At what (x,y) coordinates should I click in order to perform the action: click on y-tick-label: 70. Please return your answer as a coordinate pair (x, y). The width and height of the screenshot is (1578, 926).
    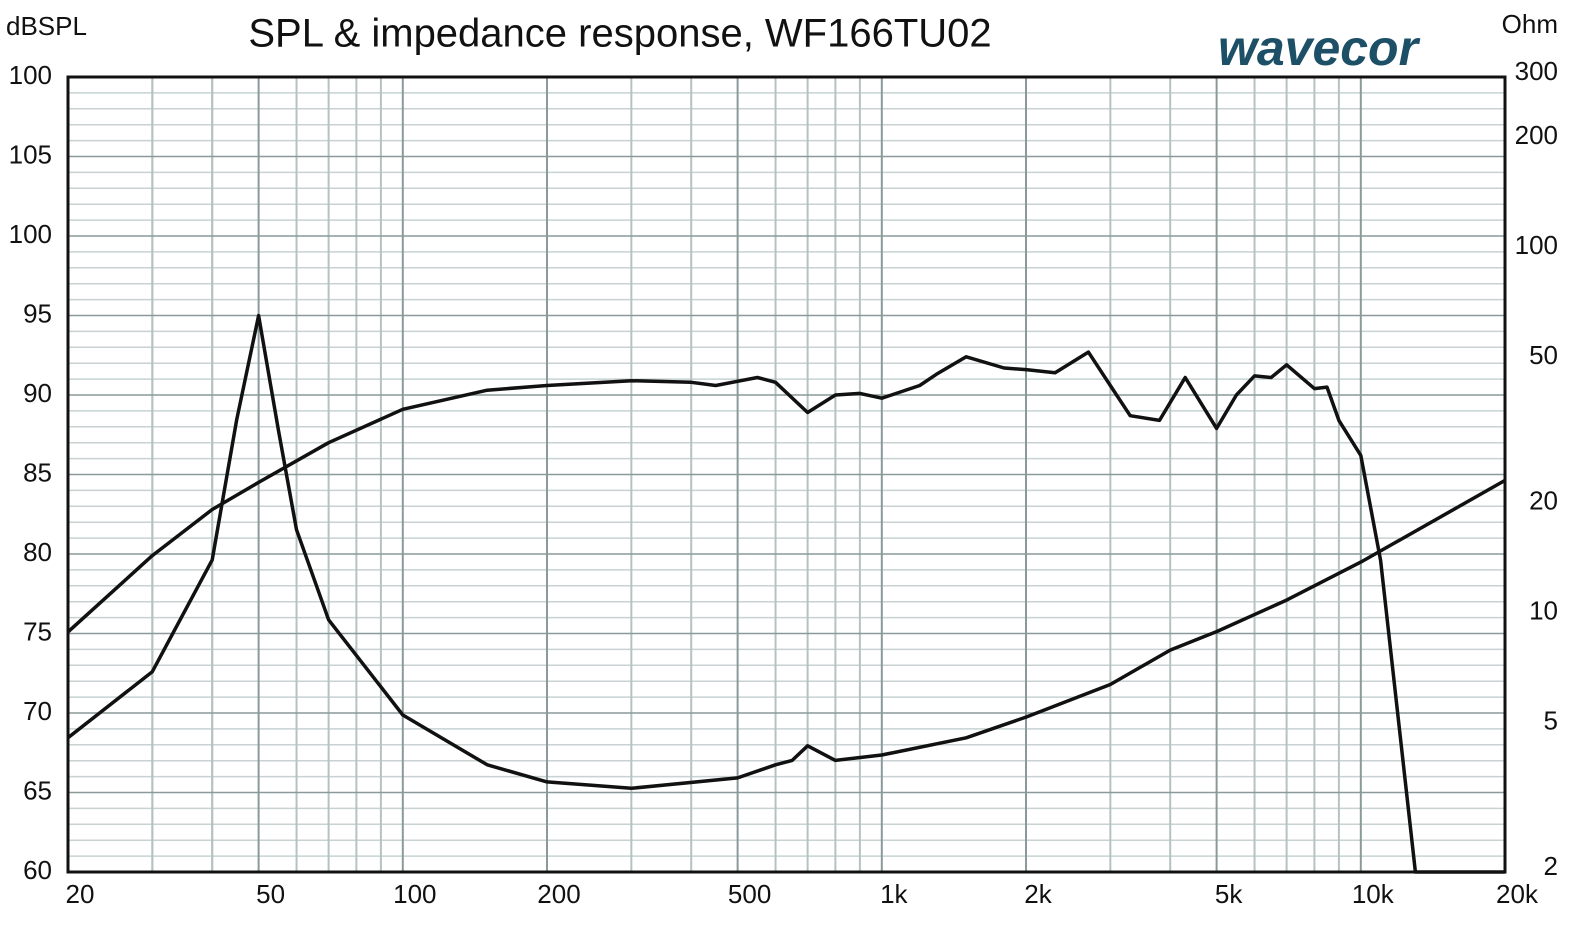
    Looking at the image, I should click on (37, 711).